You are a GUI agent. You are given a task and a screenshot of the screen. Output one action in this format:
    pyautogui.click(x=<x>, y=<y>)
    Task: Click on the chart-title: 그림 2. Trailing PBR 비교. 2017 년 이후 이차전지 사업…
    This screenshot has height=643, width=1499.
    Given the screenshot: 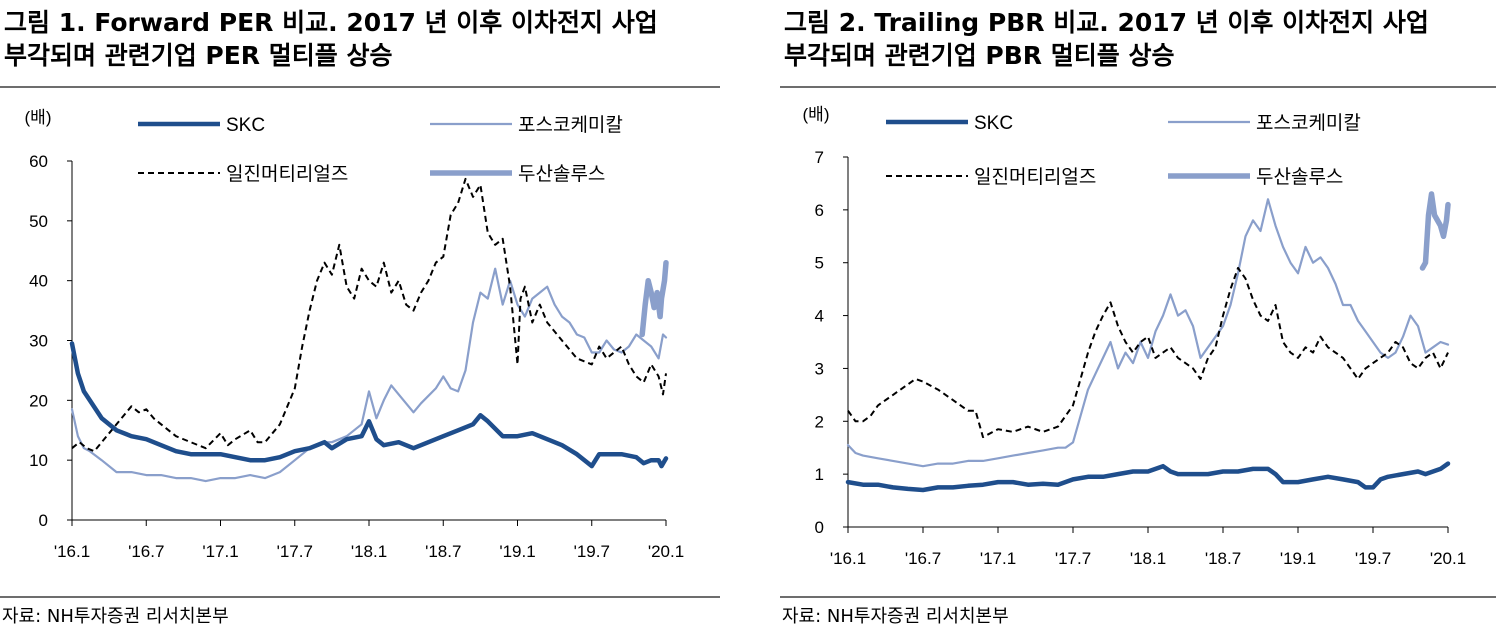 What is the action you would take?
    pyautogui.click(x=1140, y=39)
    